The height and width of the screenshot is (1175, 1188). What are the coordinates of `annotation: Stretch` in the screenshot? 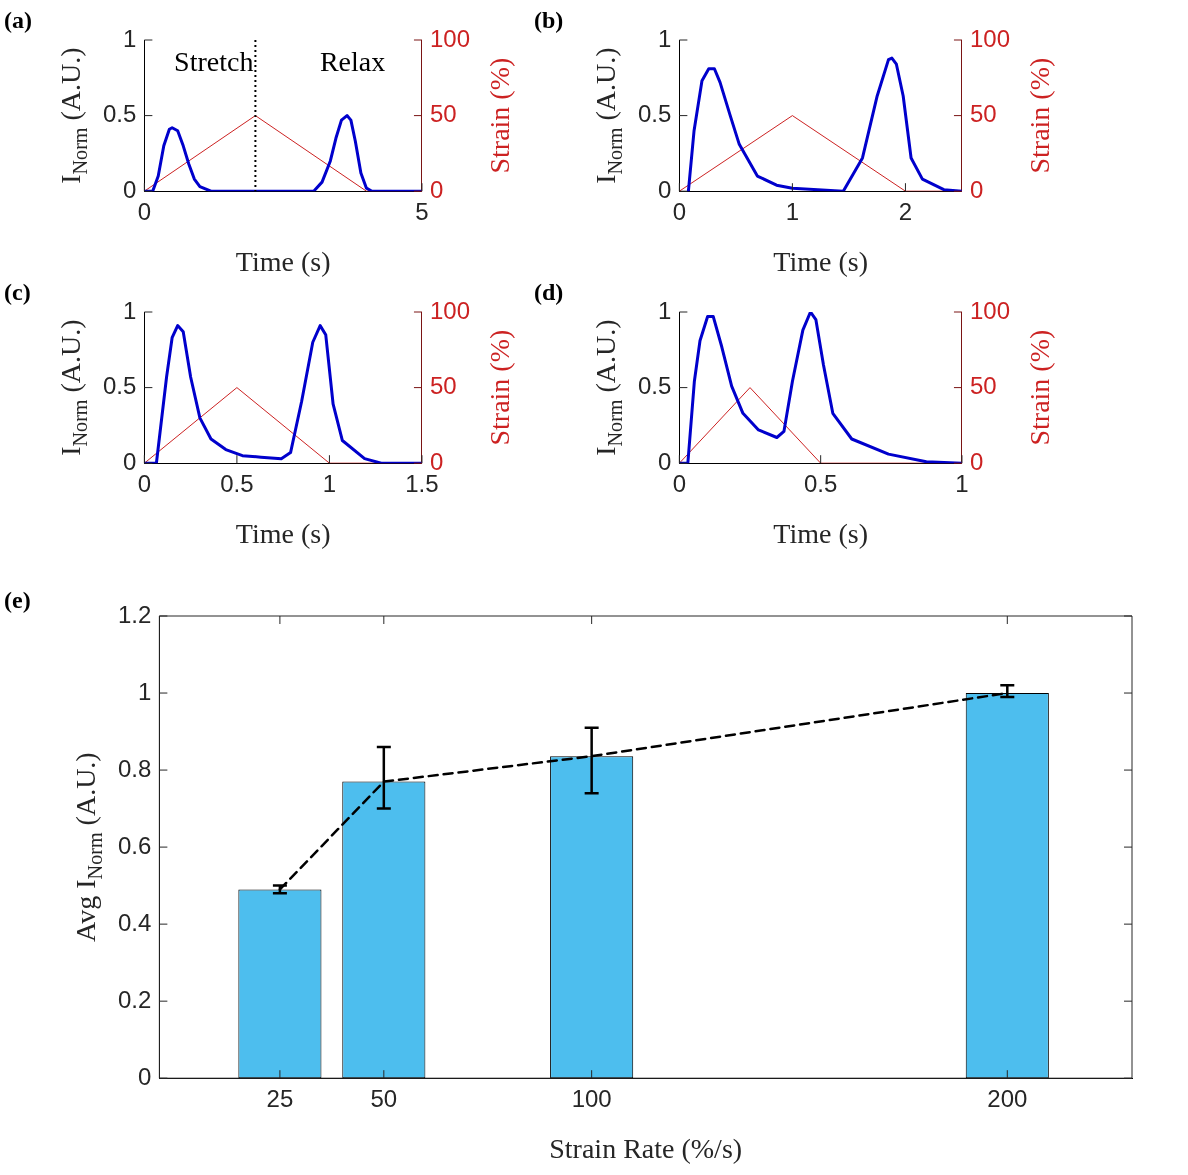 It's located at (214, 62).